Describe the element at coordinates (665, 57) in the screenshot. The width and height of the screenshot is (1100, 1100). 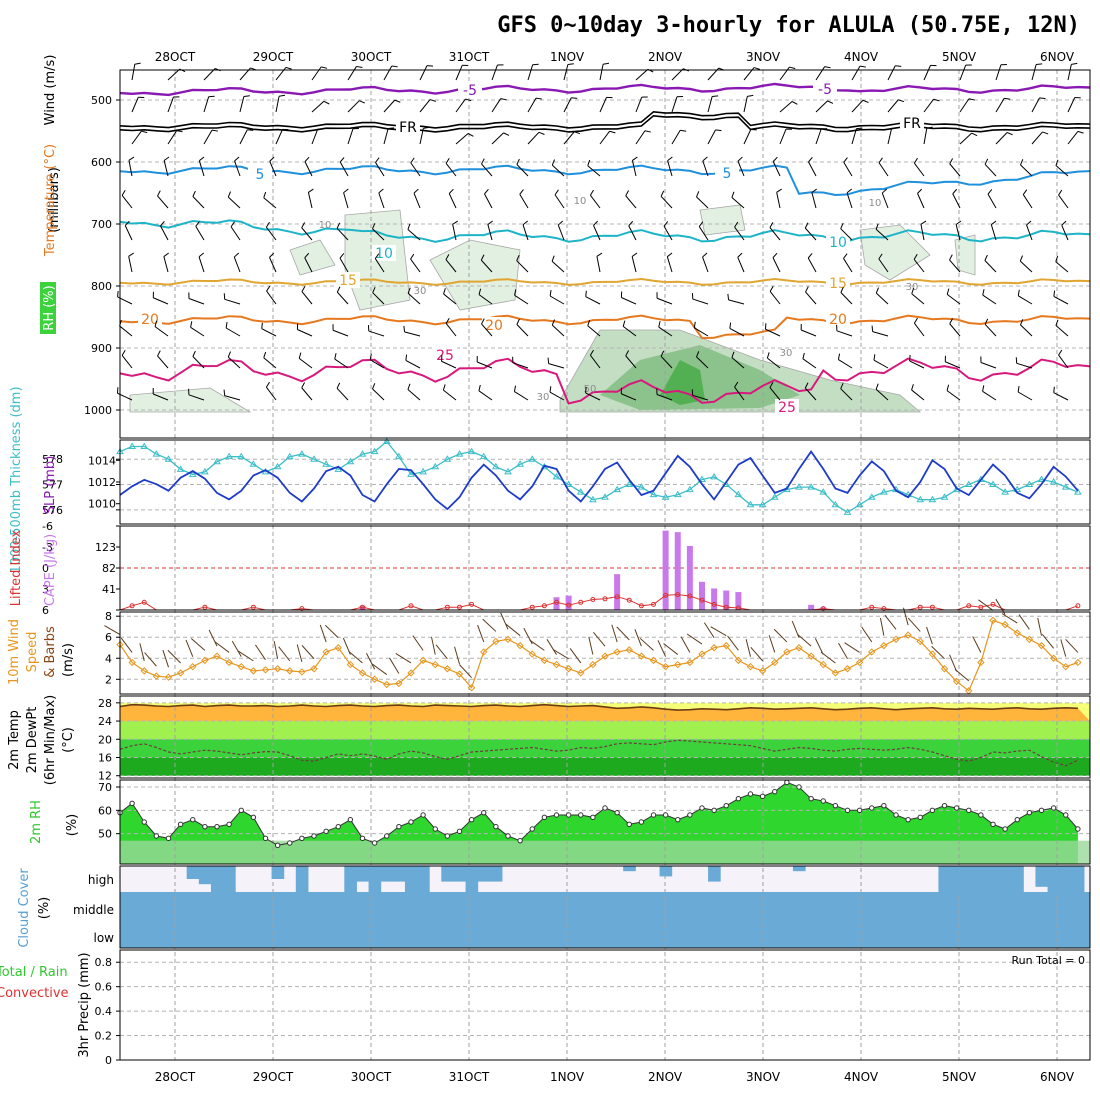
I see `day-label-top: 2NOV` at that location.